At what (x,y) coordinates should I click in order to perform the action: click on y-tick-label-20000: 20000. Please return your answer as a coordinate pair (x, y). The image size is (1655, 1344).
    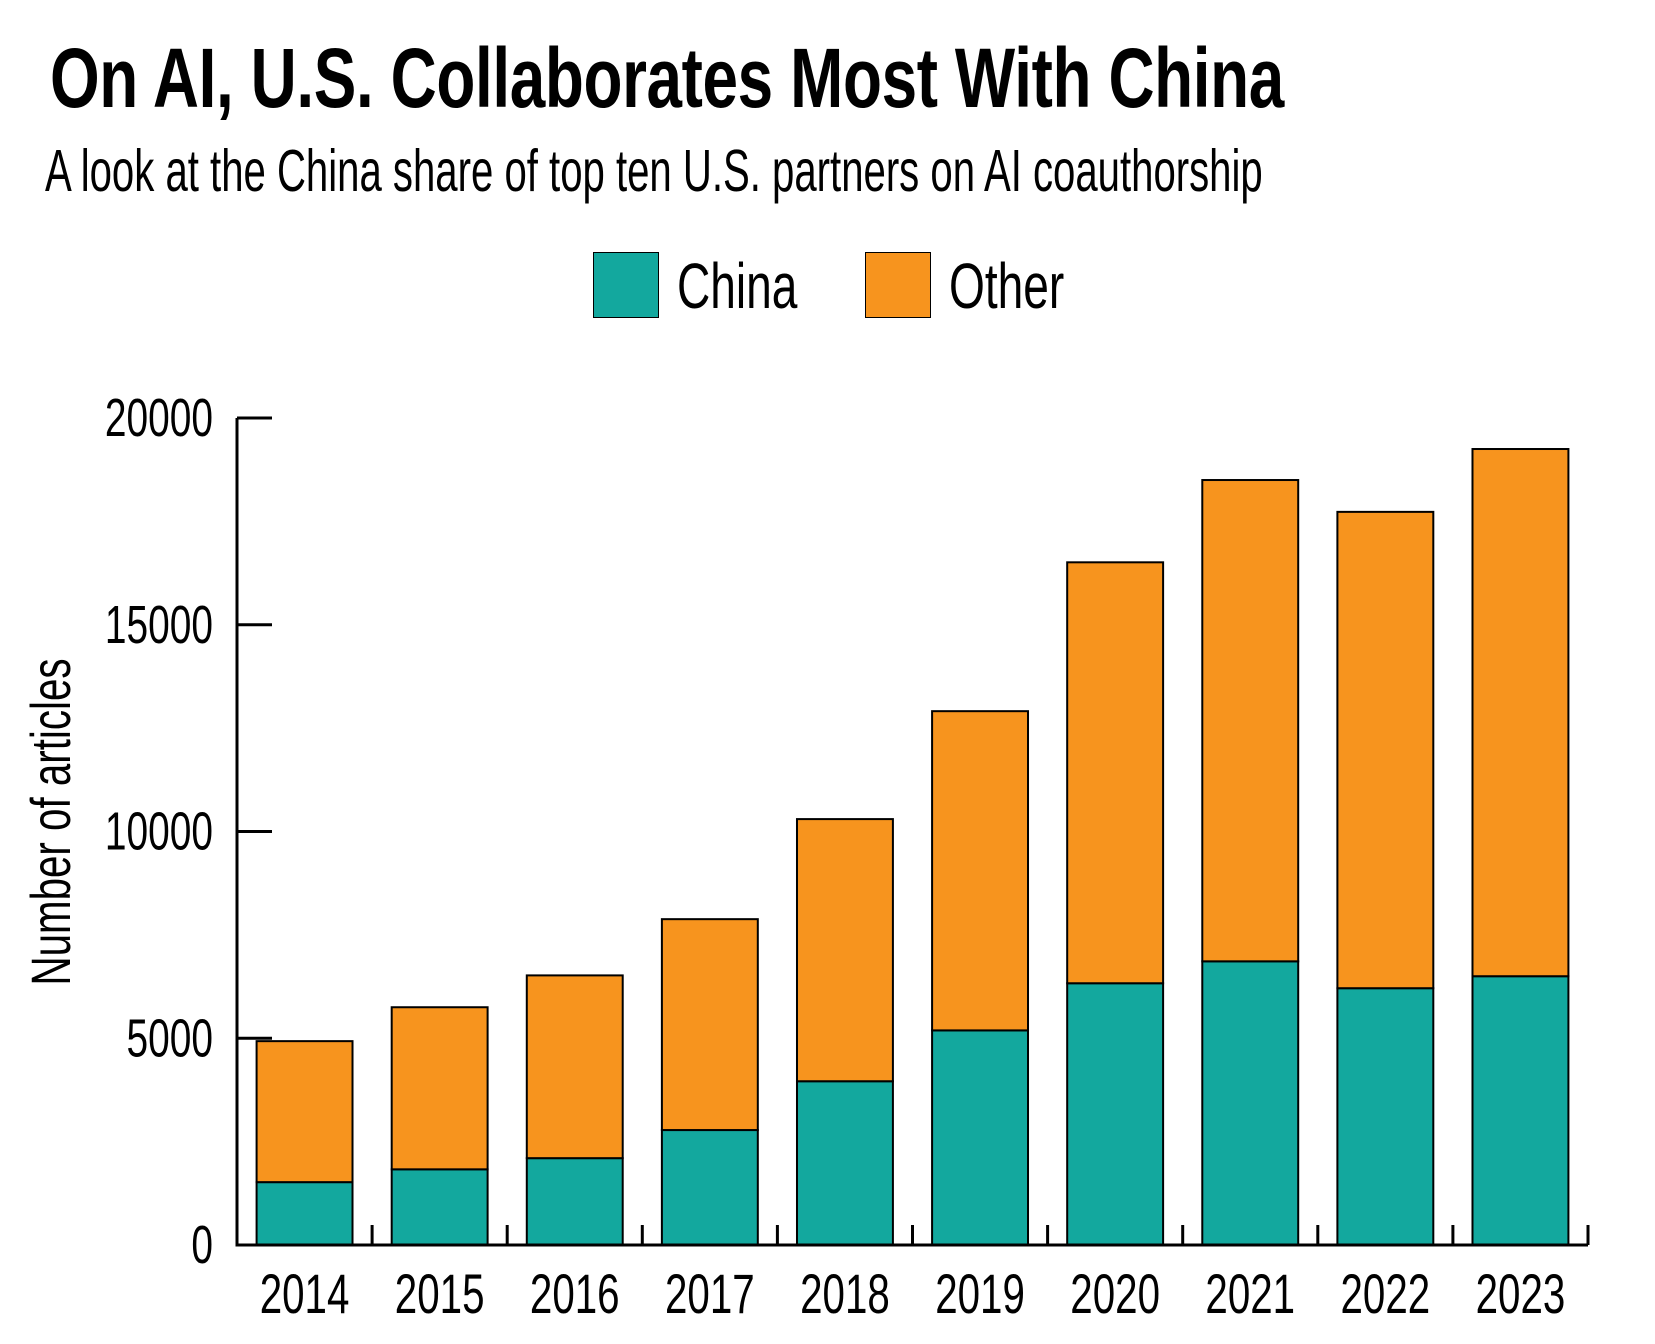
    Looking at the image, I should click on (159, 417).